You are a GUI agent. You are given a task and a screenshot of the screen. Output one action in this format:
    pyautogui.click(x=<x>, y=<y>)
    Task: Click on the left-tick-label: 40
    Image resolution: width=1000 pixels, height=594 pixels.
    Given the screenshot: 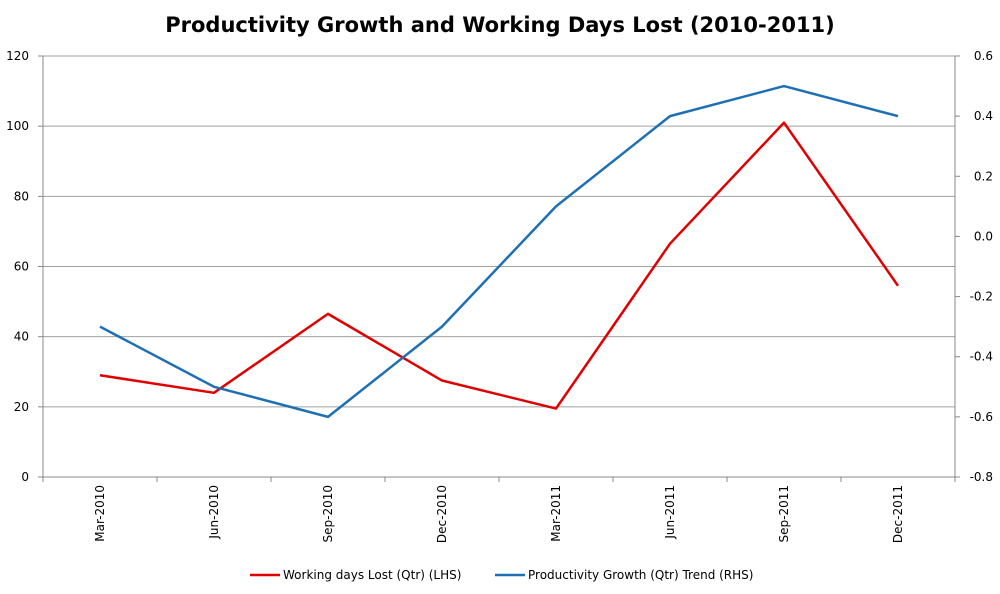 What is the action you would take?
    pyautogui.click(x=21, y=337)
    